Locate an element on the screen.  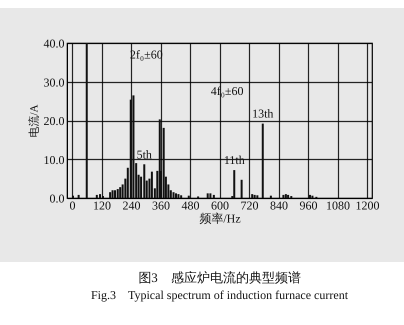
x-tick-label: 840 is located at coordinates (279, 205).